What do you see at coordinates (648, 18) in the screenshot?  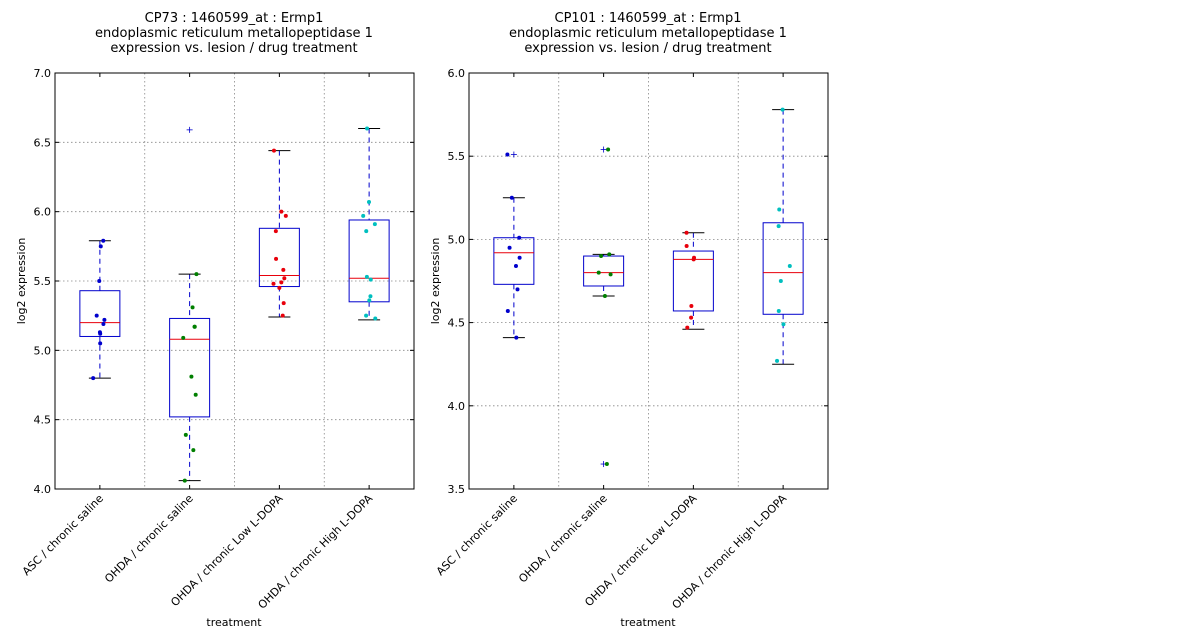 I see `chart-title-line-1: CP101 : 1460599_at : Ermp1` at bounding box center [648, 18].